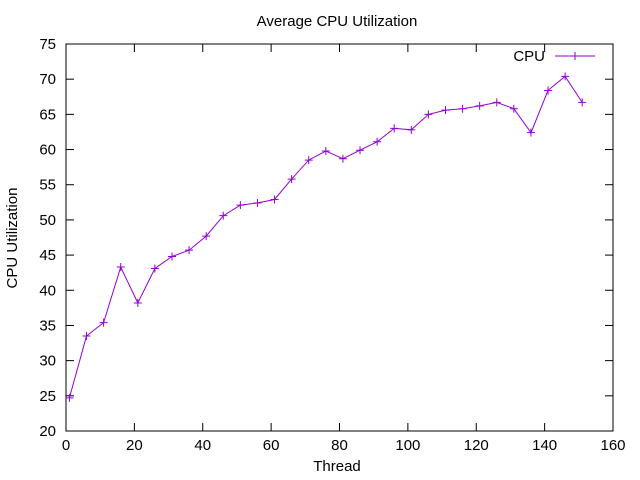 The height and width of the screenshot is (480, 640). I want to click on x-tick-label-160: 160, so click(612, 445).